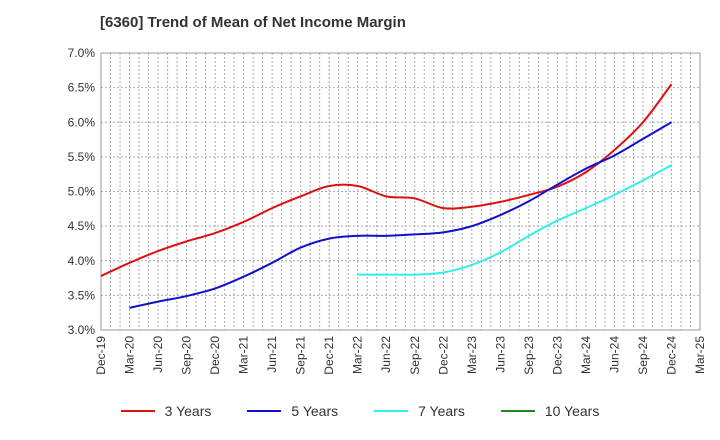  What do you see at coordinates (441, 411) in the screenshot?
I see `legend-label: 7 Years` at bounding box center [441, 411].